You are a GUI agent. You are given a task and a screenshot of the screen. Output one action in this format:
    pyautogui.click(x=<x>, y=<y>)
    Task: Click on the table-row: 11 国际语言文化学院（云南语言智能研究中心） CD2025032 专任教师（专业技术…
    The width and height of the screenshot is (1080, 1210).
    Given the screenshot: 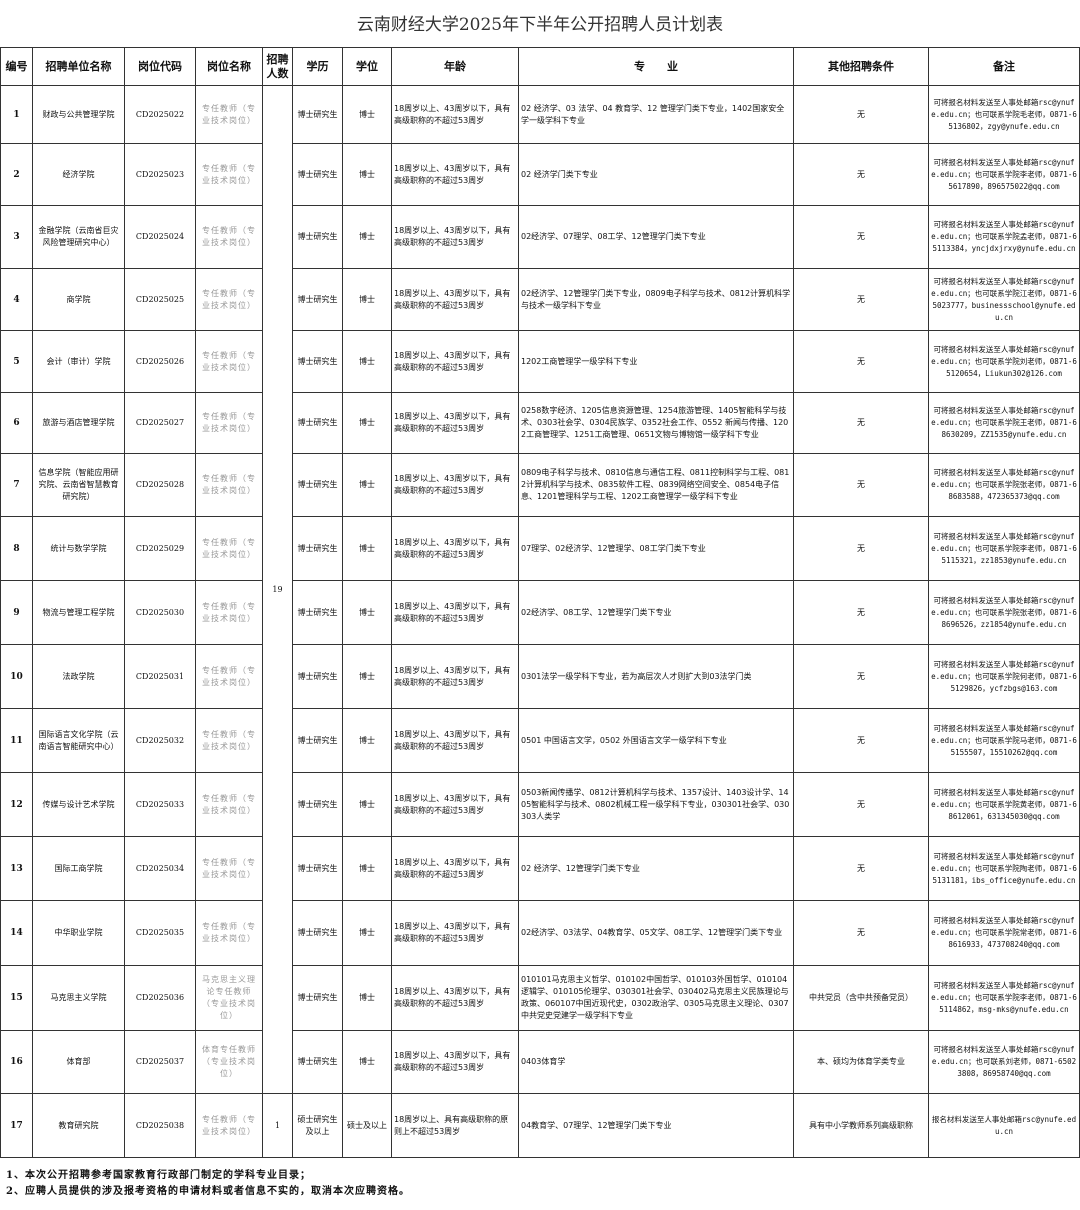 What is the action you would take?
    pyautogui.click(x=540, y=740)
    